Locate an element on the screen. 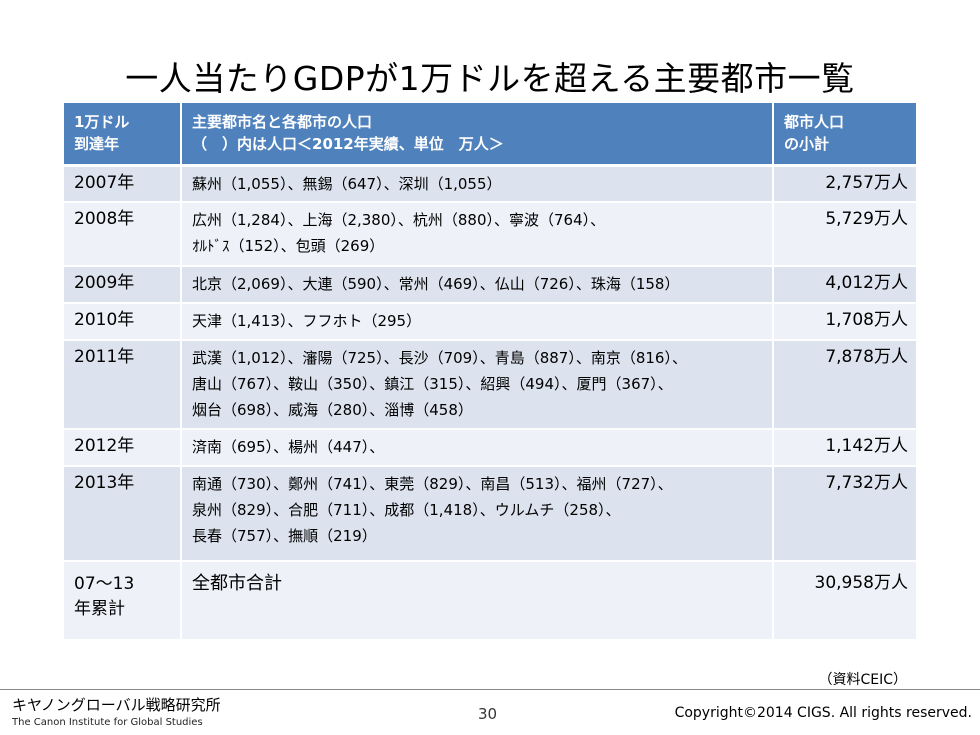  row-cities-line: 長春（757）、撫順（219） is located at coordinates (284, 536).